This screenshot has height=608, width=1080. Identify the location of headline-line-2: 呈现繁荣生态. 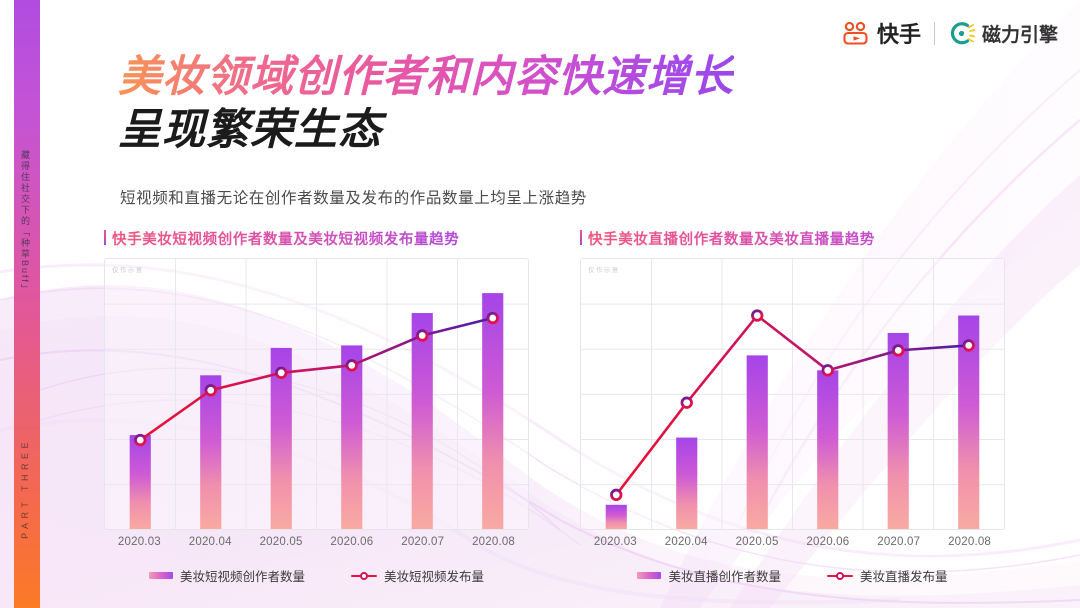
(250, 129).